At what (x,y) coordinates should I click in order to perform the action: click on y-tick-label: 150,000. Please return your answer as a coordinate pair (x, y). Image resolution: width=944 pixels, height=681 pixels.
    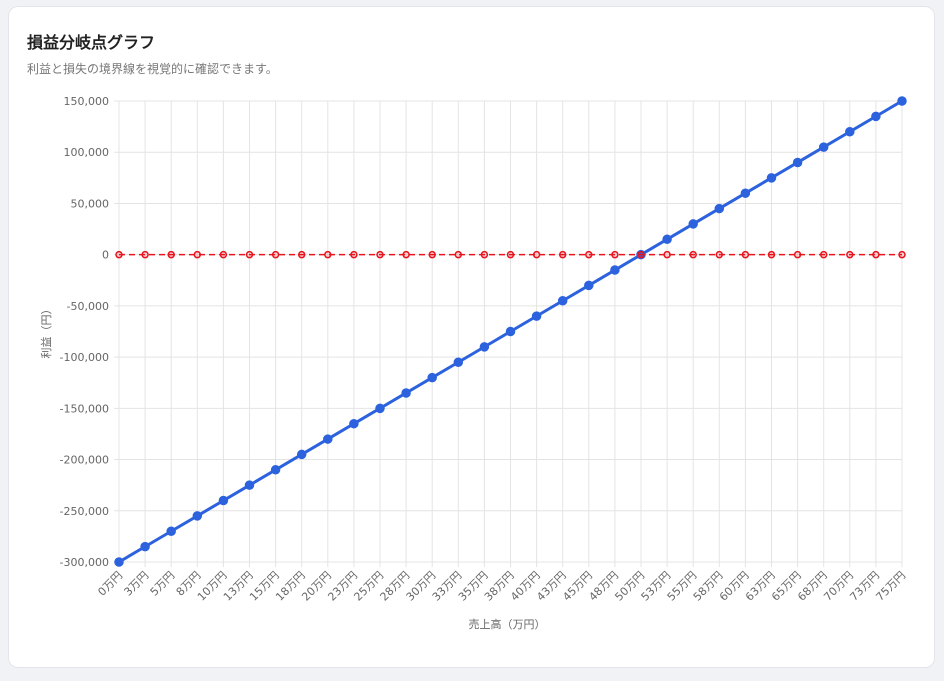
    Looking at the image, I should click on (87, 101).